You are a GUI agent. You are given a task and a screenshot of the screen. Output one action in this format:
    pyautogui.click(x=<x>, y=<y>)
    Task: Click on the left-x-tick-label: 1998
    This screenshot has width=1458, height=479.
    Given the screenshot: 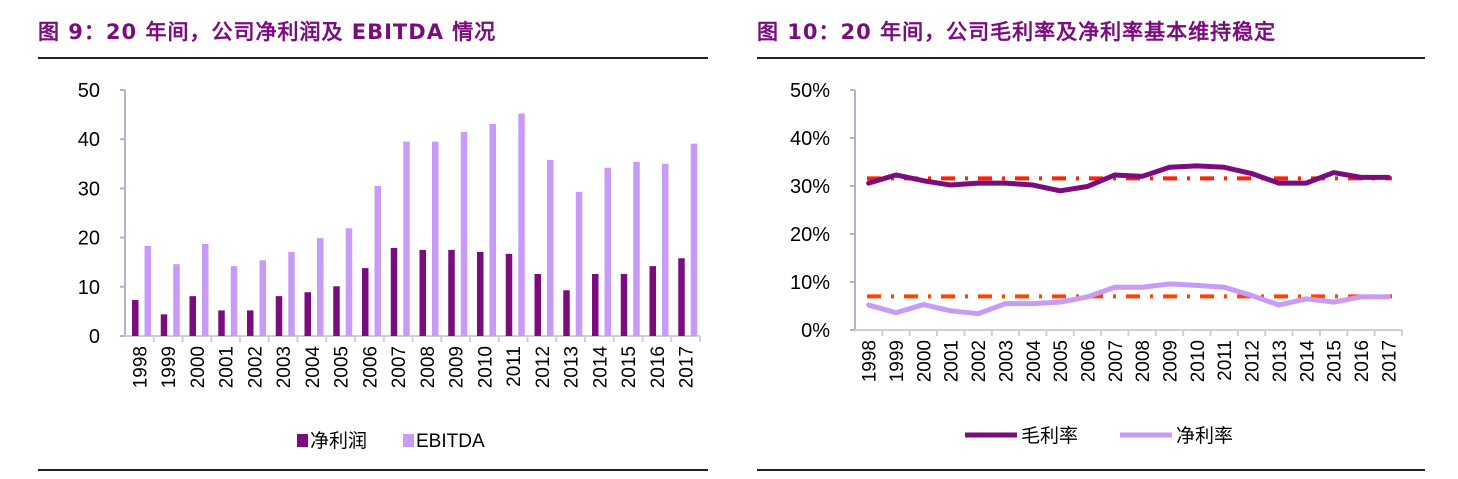 What is the action you would take?
    pyautogui.click(x=140, y=367)
    